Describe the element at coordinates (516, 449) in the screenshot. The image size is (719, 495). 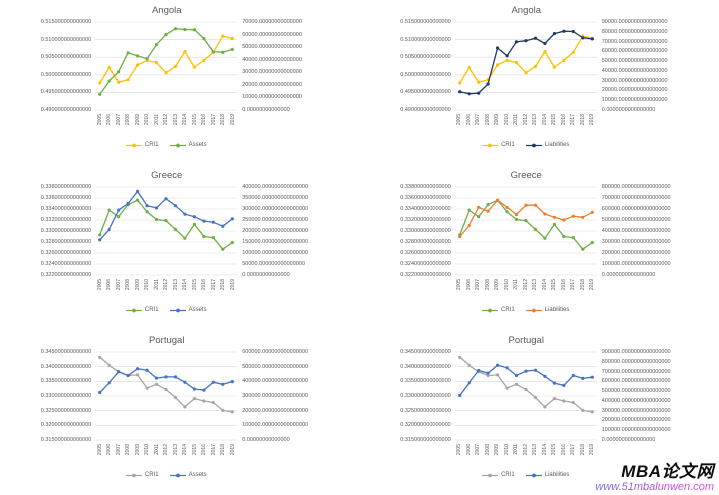
I see `x-axis-label: 2011` at that location.